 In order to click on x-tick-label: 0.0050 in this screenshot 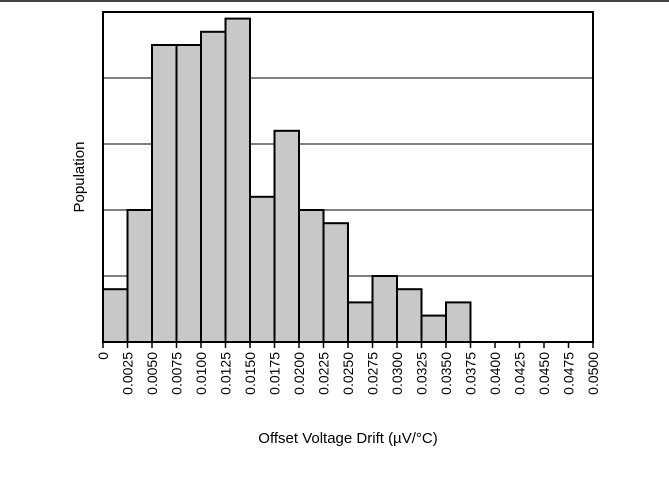, I will do `click(152, 373)`.